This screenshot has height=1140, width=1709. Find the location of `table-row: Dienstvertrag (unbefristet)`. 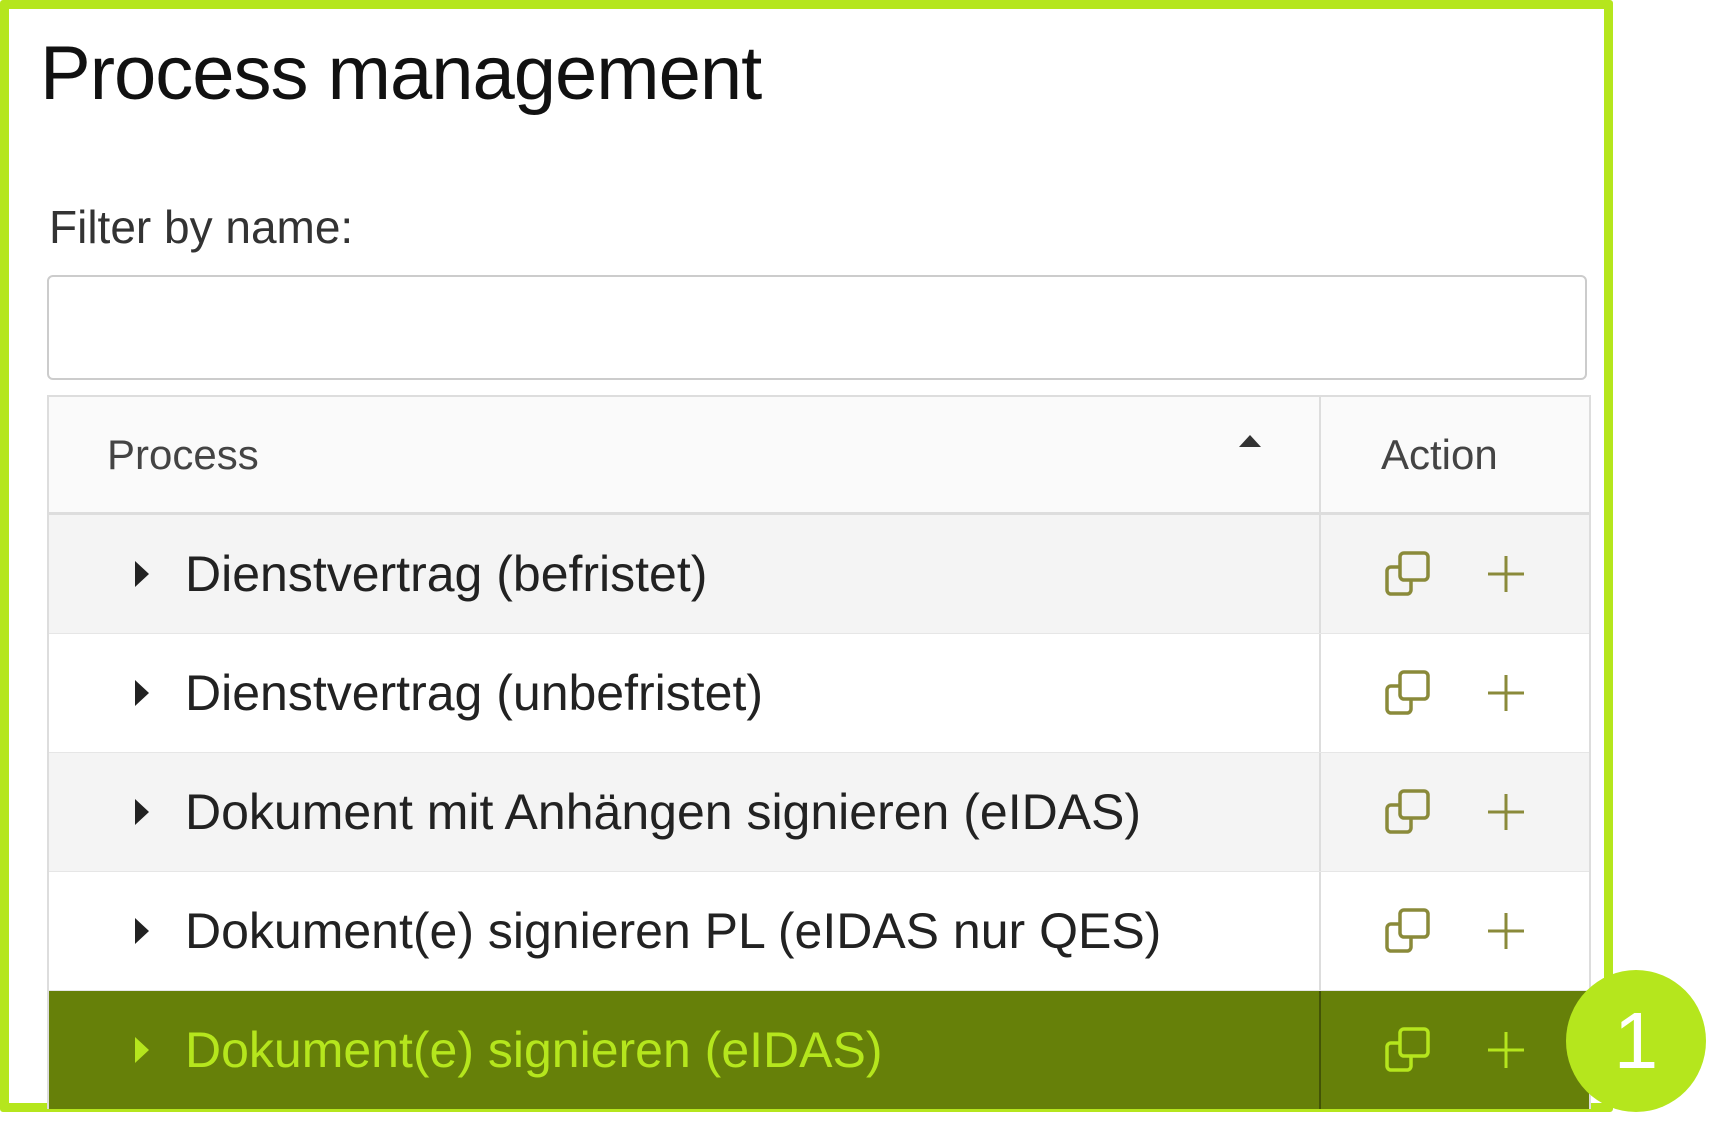

table-row: Dienstvertrag (unbefristet) is located at coordinates (819, 693).